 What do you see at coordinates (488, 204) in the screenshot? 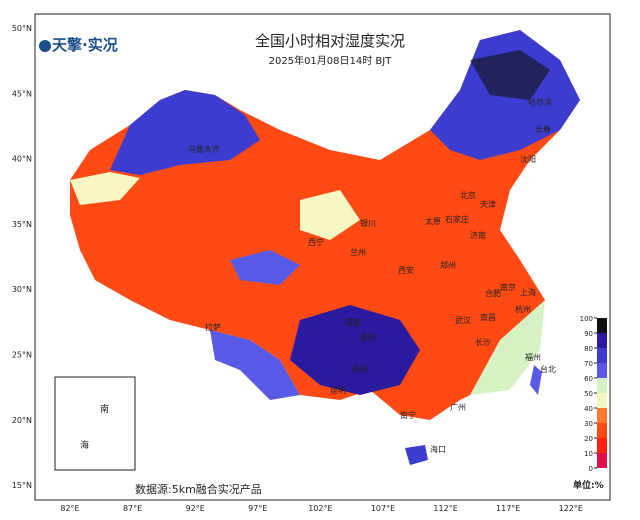
I see `city-label: 天津` at bounding box center [488, 204].